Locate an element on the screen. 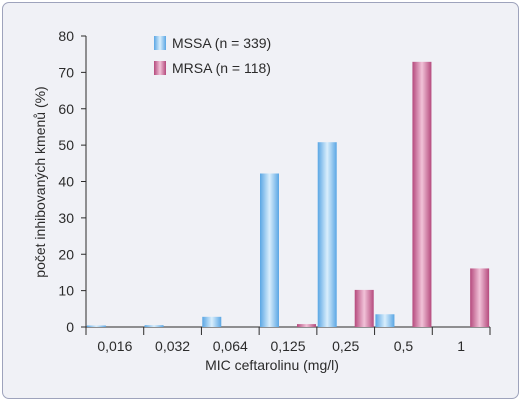  y-tick-label: 20 is located at coordinates (66, 254).